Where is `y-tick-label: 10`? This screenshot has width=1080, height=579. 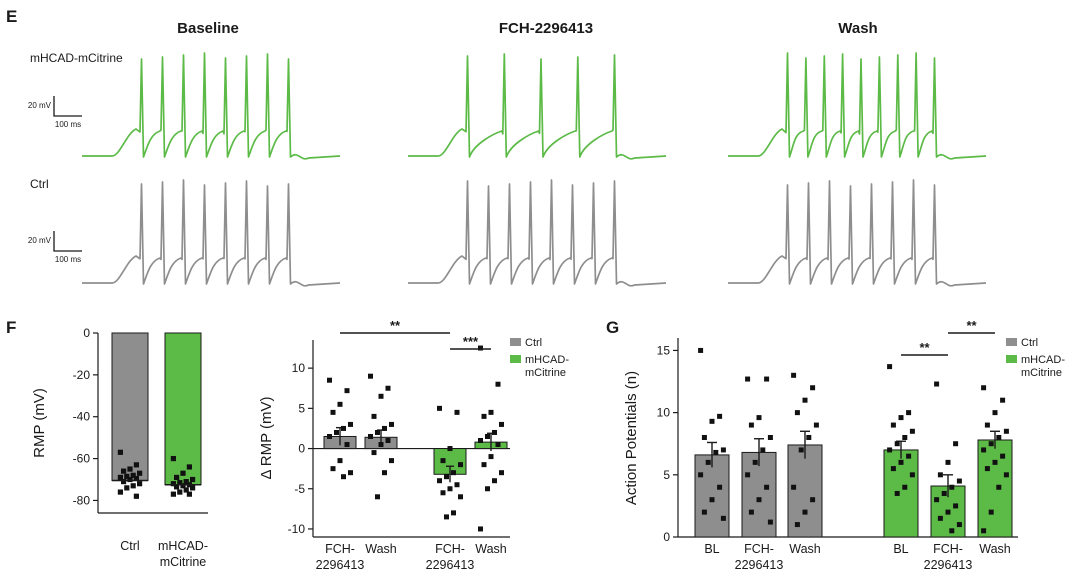 y-tick-label: 10 is located at coordinates (664, 413).